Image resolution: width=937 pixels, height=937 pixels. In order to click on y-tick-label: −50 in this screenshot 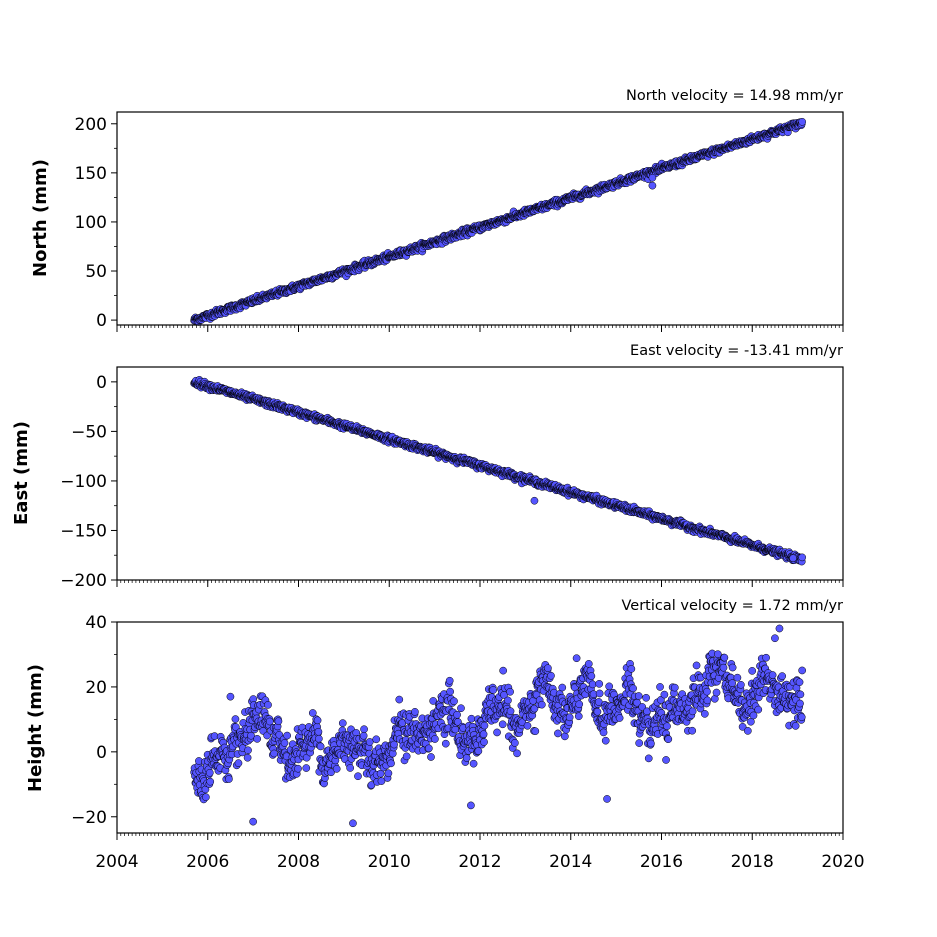, I will do `click(89, 432)`.